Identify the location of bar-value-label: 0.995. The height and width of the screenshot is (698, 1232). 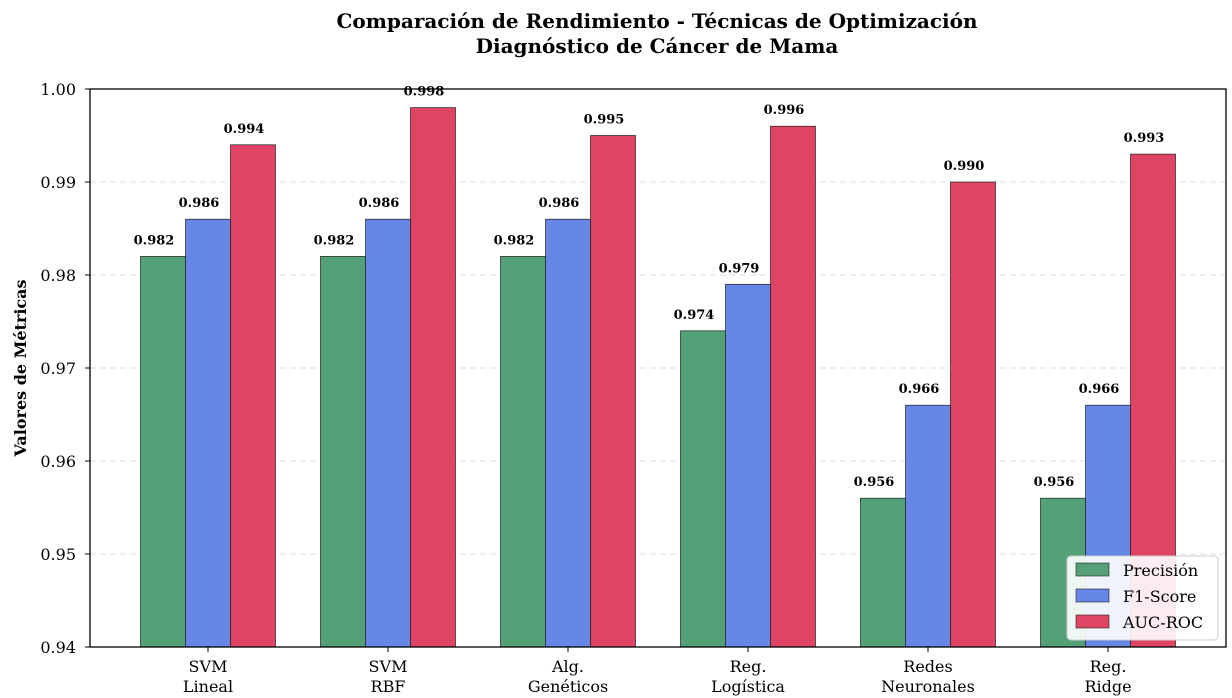
(604, 120).